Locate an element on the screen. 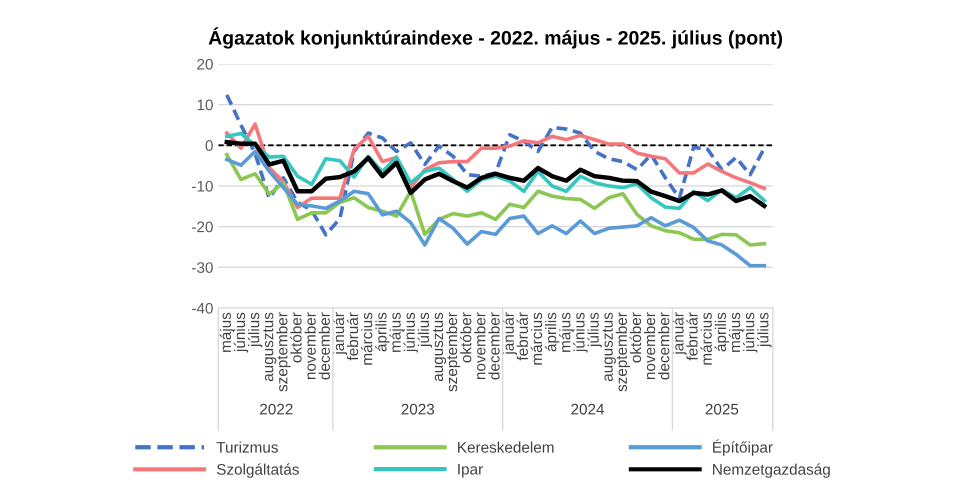  y-tick-label: -10 is located at coordinates (202, 186).